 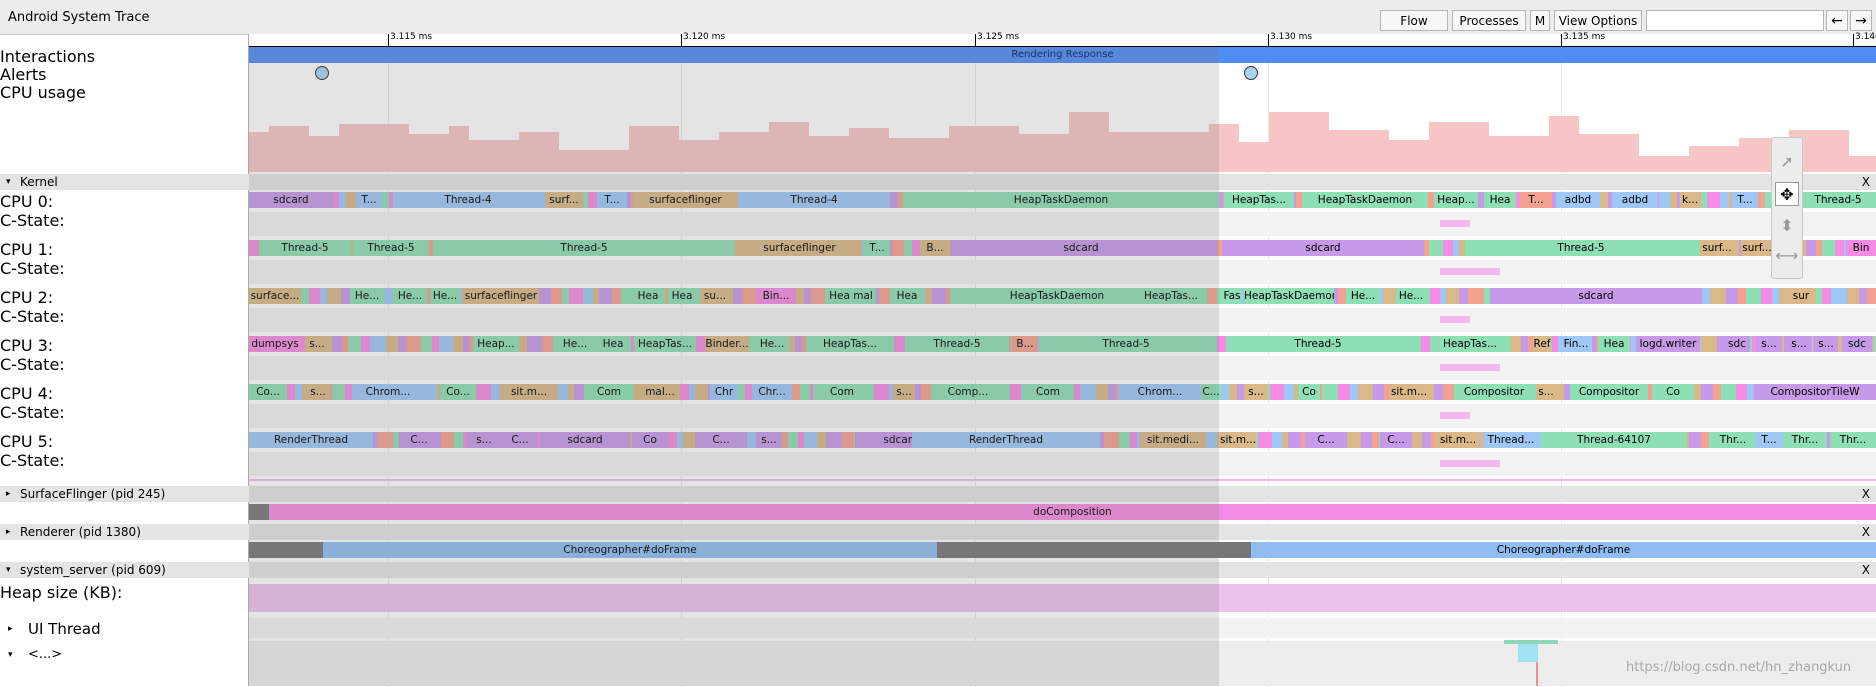 I want to click on close-icon: X, so click(x=1865, y=532).